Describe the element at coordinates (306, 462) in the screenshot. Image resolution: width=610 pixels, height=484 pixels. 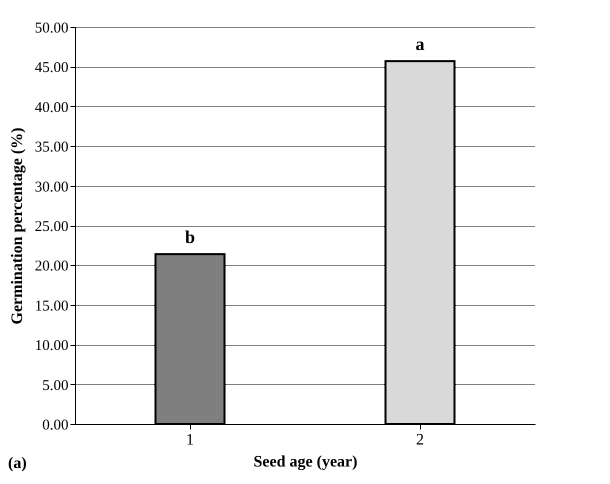
I see `x-axis-title: Seed age (year)` at that location.